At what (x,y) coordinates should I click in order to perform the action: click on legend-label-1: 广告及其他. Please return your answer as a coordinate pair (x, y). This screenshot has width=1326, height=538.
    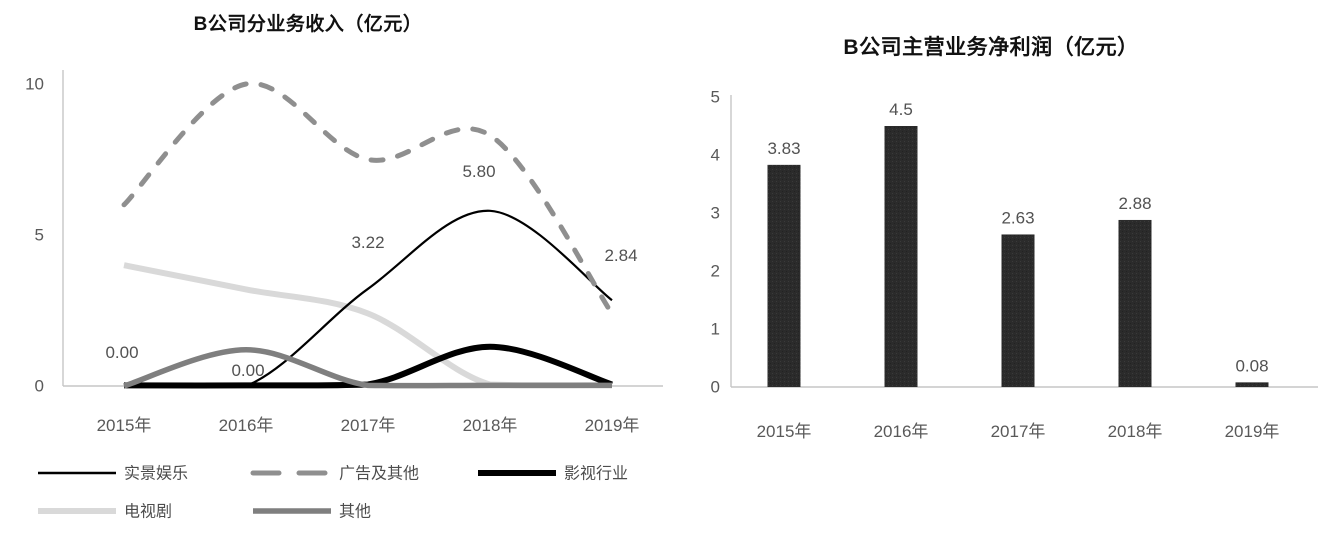
    Looking at the image, I should click on (379, 474).